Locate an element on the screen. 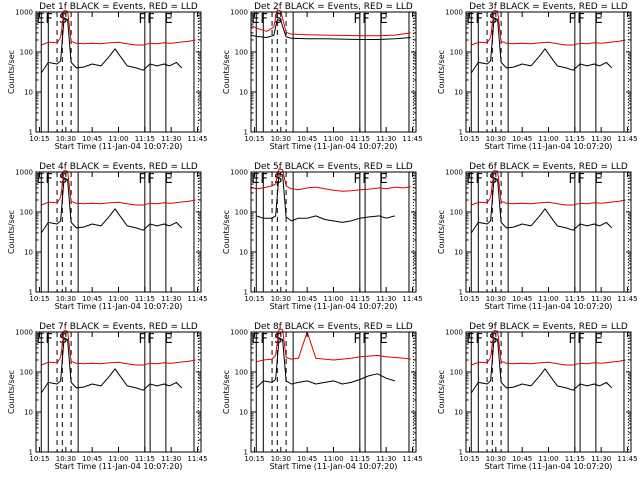 This screenshot has width=640, height=480. panel-title: Det 5f BLACK = Events, RED = LLD is located at coordinates (333, 167).